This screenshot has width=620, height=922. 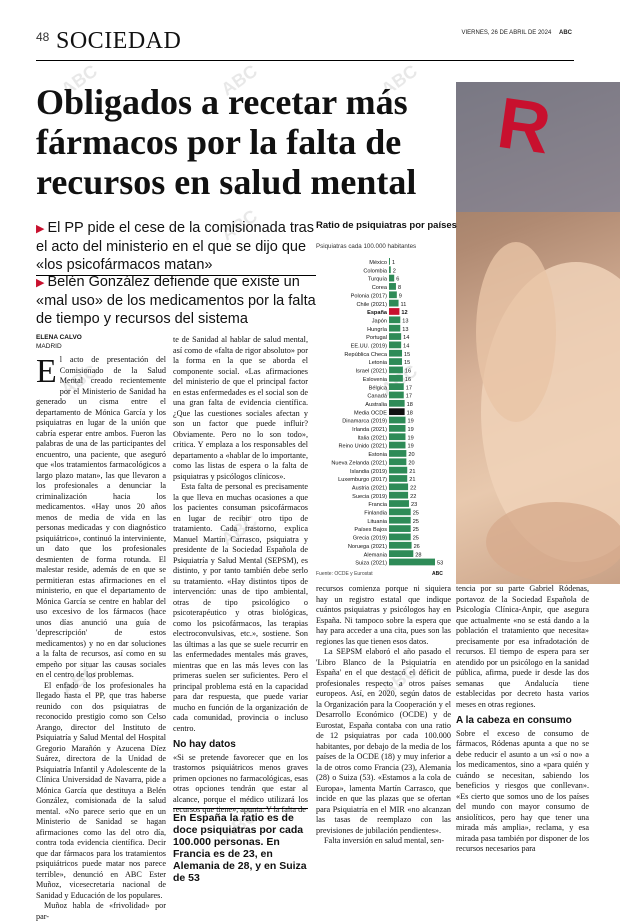 What do you see at coordinates (369, 430) in the screenshot?
I see `category-label: Irlanda (2021)` at bounding box center [369, 430].